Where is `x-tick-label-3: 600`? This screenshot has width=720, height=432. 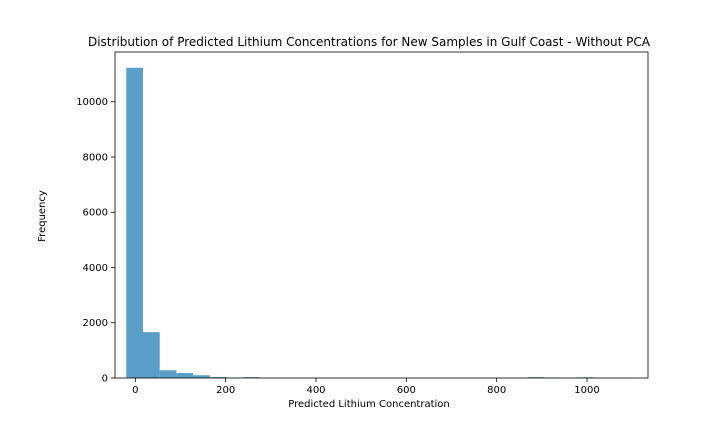 x-tick-label-3: 600 is located at coordinates (406, 390).